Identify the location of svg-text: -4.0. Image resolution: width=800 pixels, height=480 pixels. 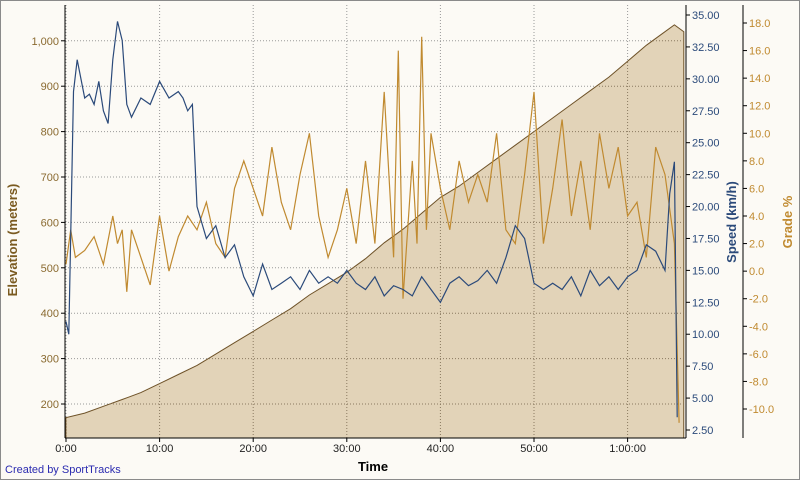
(758, 327).